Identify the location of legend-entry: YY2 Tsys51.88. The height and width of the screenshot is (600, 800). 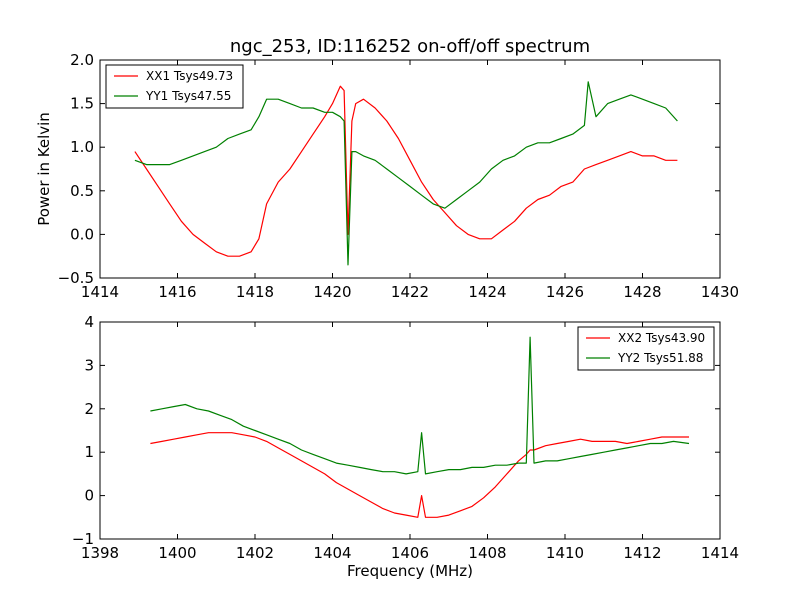
(660, 358).